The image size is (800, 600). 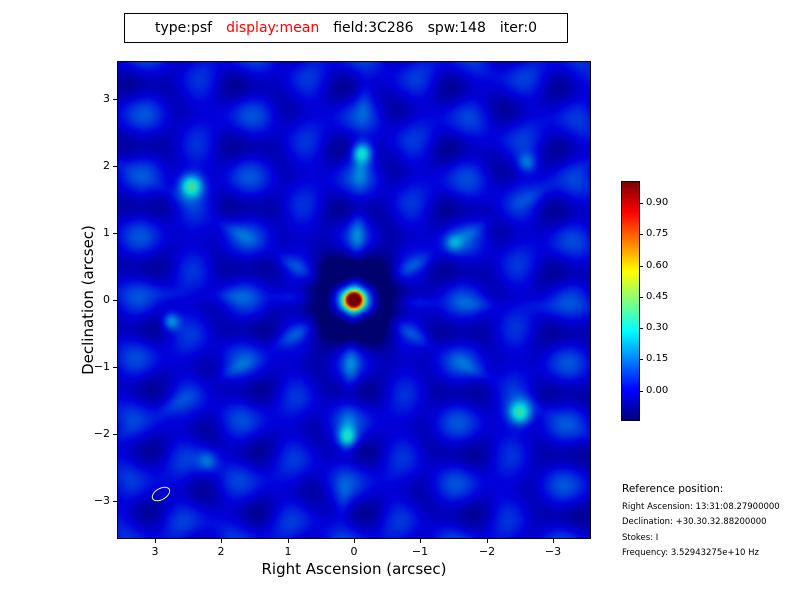 What do you see at coordinates (288, 551) in the screenshot?
I see `x-tick-label: 1` at bounding box center [288, 551].